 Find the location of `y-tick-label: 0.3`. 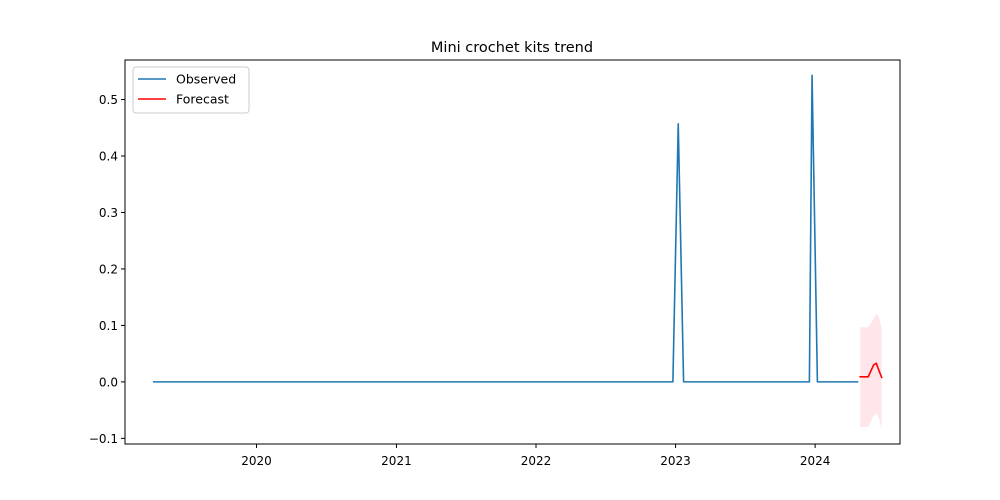

y-tick-label: 0.3 is located at coordinates (108, 213).